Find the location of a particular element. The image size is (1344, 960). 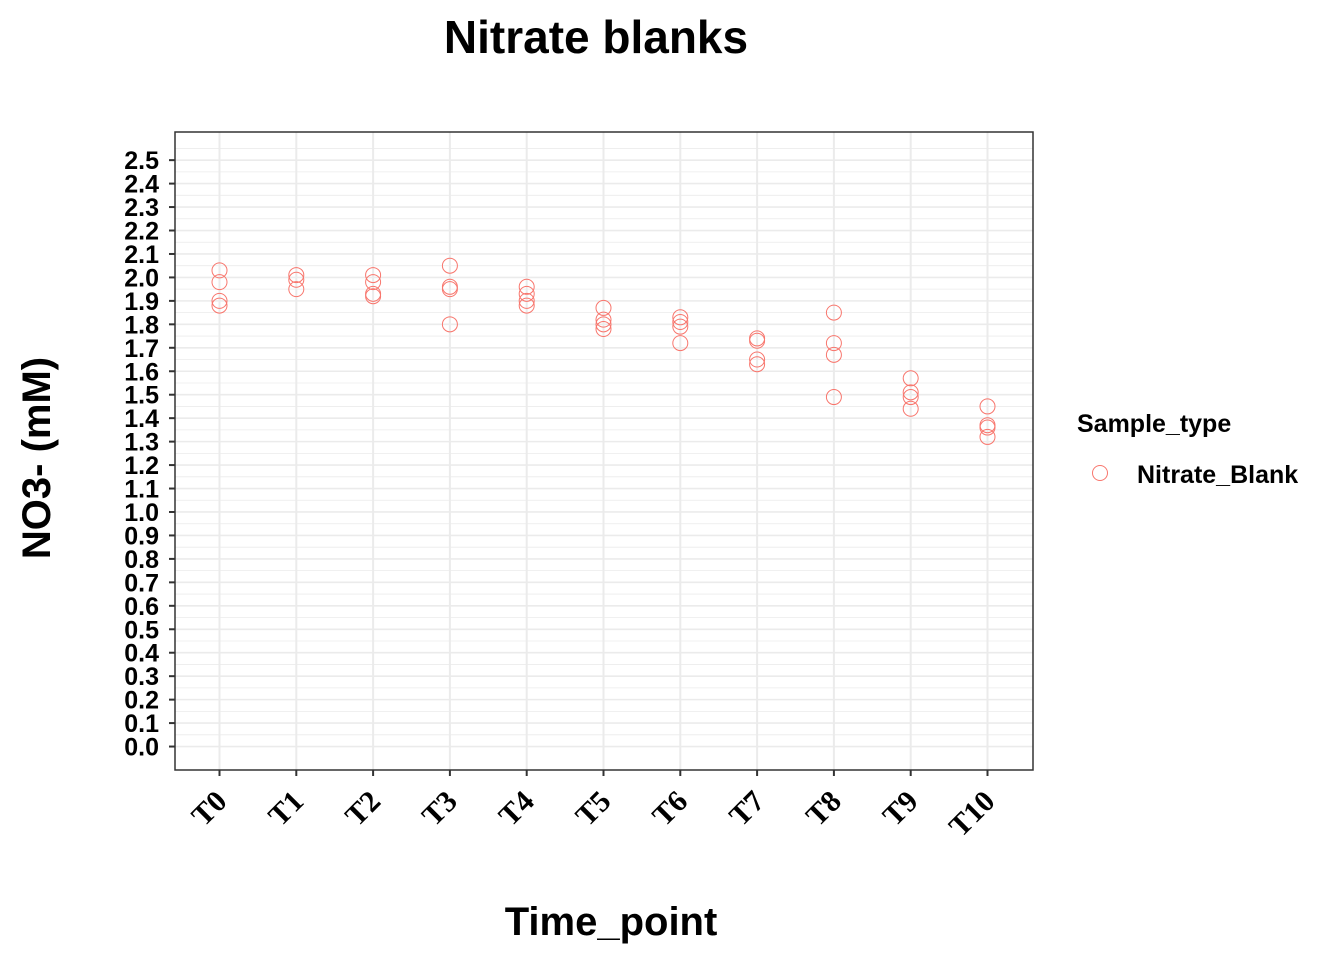

x-tick-label: T9 is located at coordinates (901, 809).